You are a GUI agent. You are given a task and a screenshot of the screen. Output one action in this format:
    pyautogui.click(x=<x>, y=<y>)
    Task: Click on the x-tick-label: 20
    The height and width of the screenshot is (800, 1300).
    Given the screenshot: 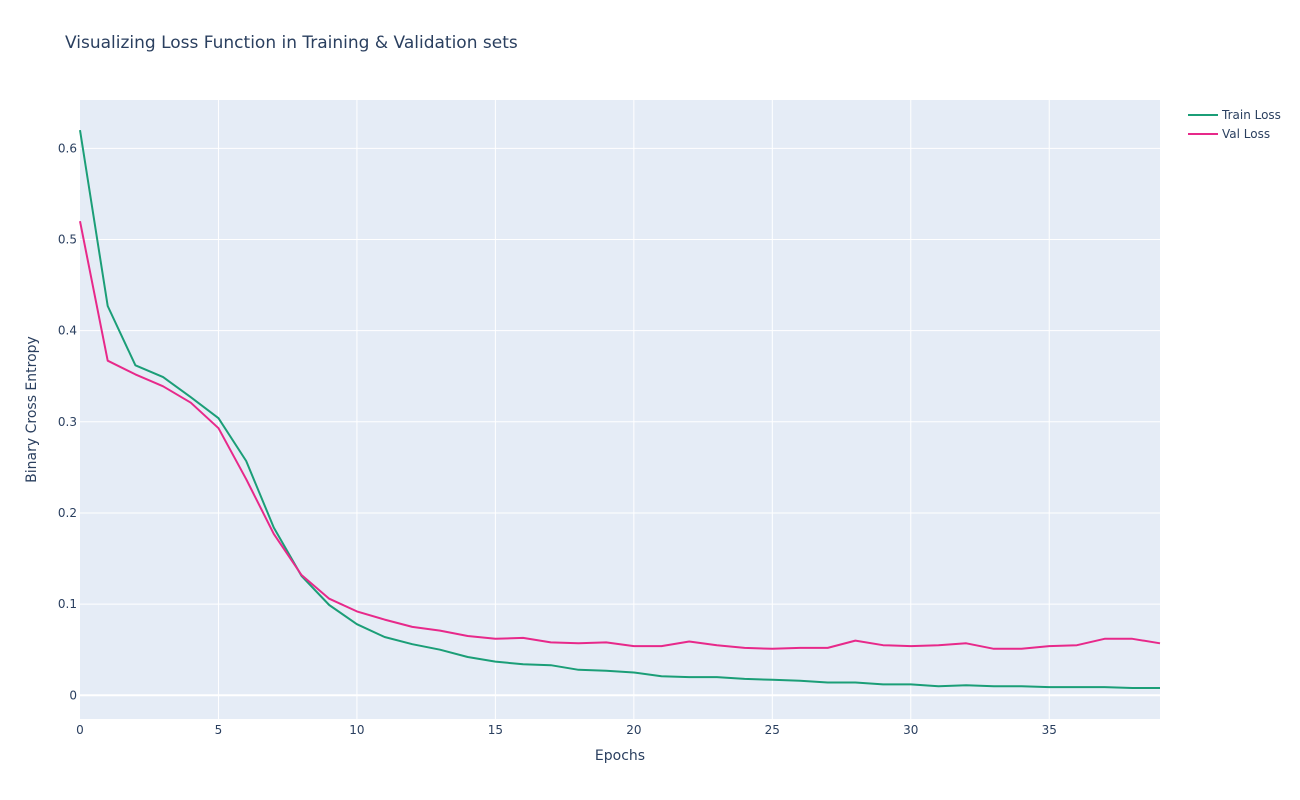 What is the action you would take?
    pyautogui.click(x=633, y=730)
    